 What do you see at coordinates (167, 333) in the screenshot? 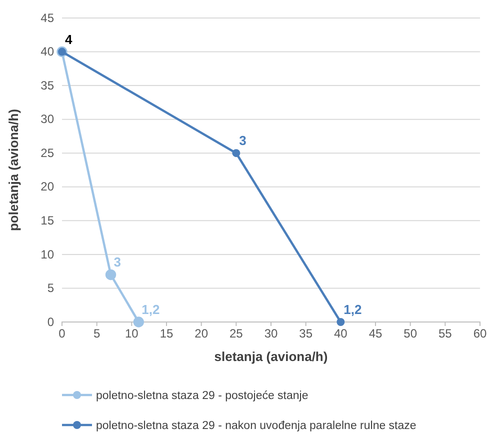
I see `x-tick-label: 15` at bounding box center [167, 333].